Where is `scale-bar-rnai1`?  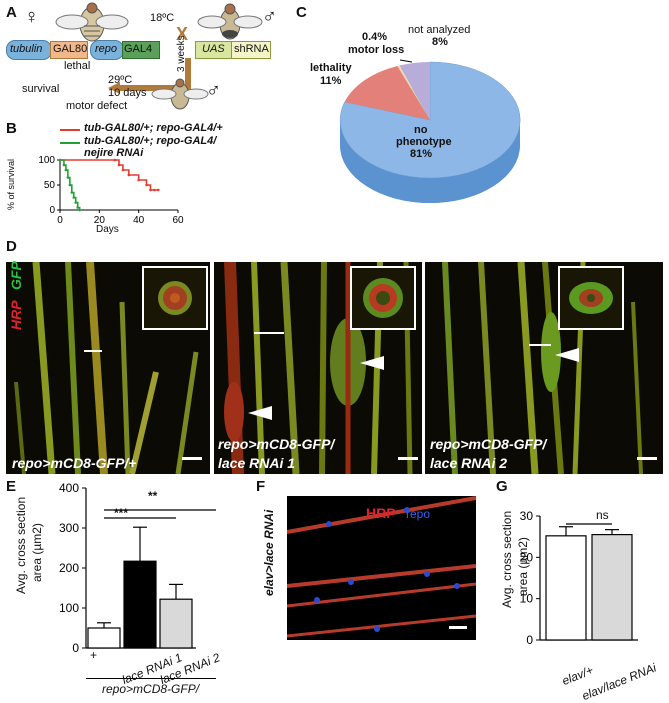
scale-bar-rnai1 is located at coordinates (408, 458).